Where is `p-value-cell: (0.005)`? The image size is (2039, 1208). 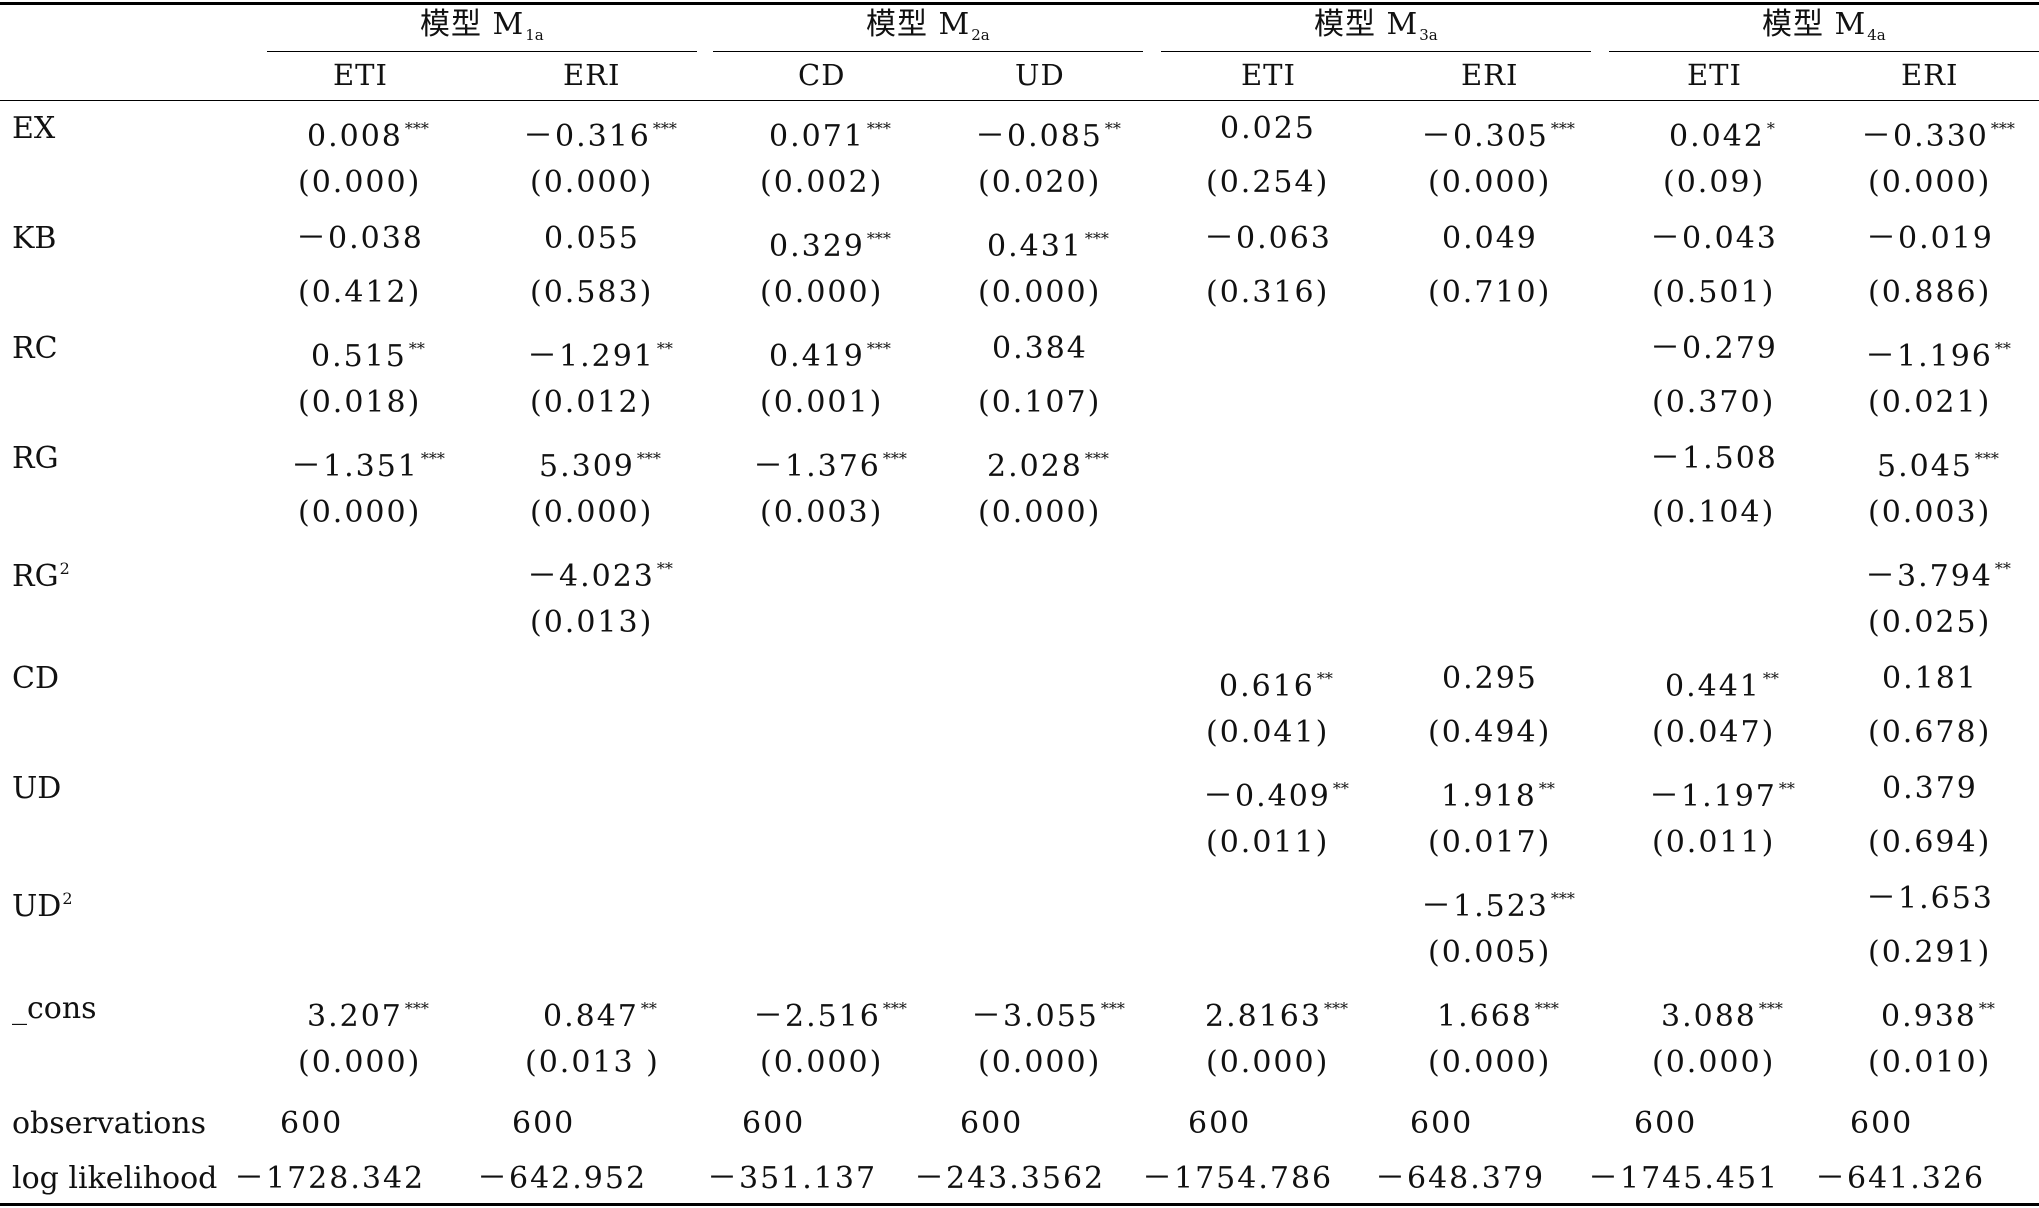
p-value-cell: (0.005) is located at coordinates (1490, 952).